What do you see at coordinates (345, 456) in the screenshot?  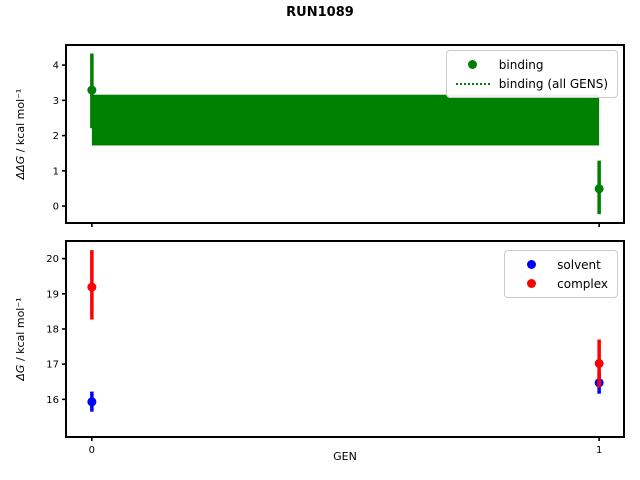 I see `x-axis-label: GEN` at bounding box center [345, 456].